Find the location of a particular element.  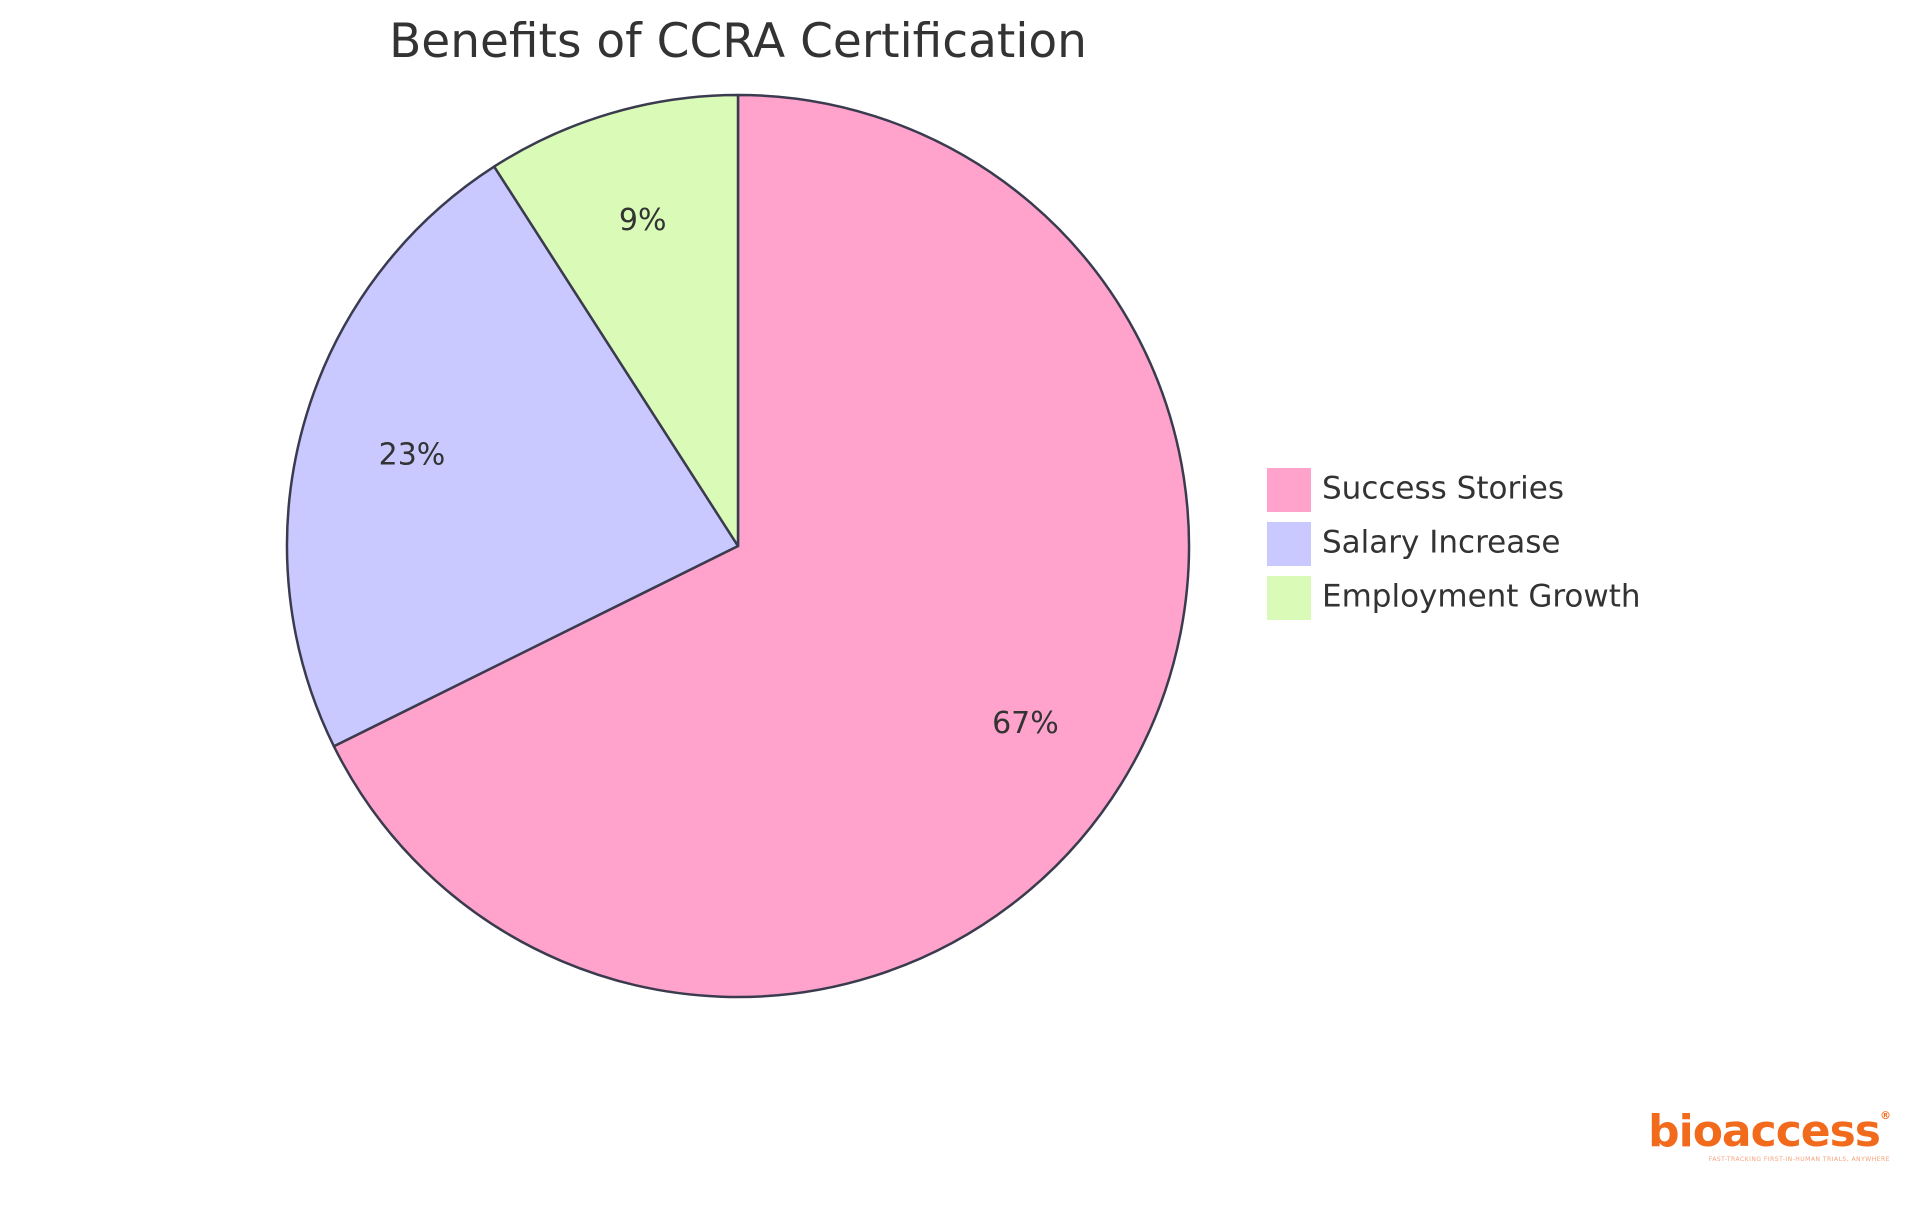

slice-label-success-stories: 67% is located at coordinates (1025, 723).